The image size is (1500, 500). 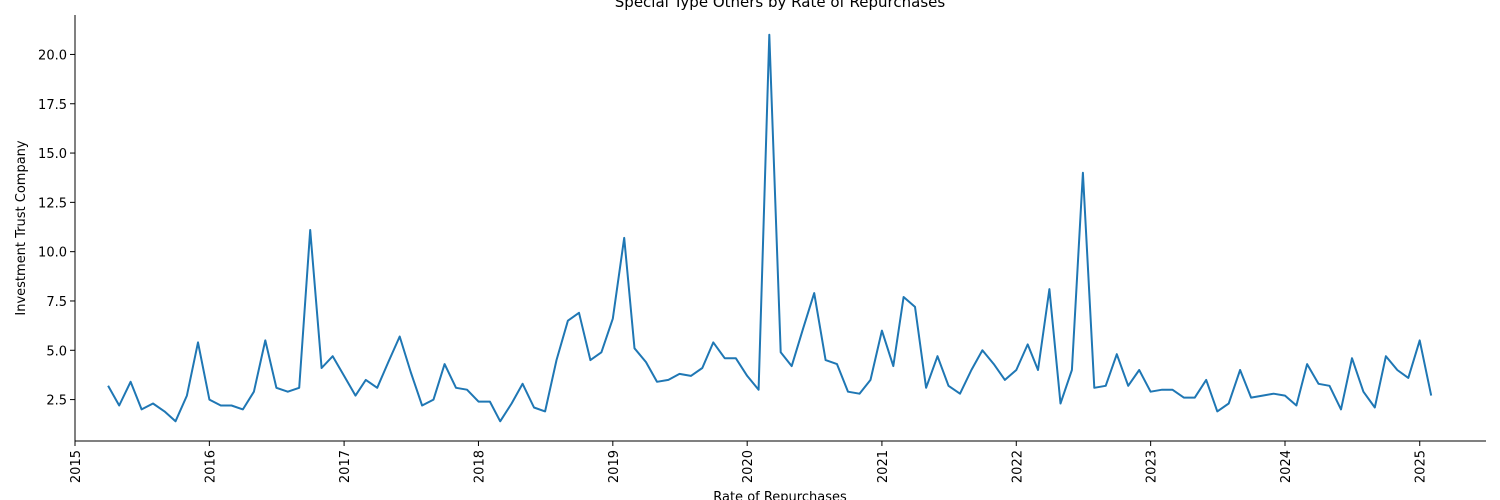 What do you see at coordinates (56, 302) in the screenshot?
I see `y-tick-label: 7.5` at bounding box center [56, 302].